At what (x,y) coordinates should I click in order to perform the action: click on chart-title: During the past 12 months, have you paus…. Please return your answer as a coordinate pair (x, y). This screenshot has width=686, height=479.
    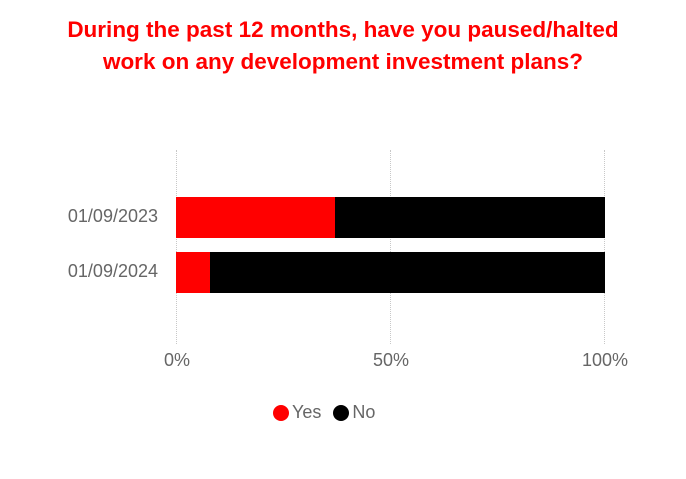
    Looking at the image, I should click on (343, 46).